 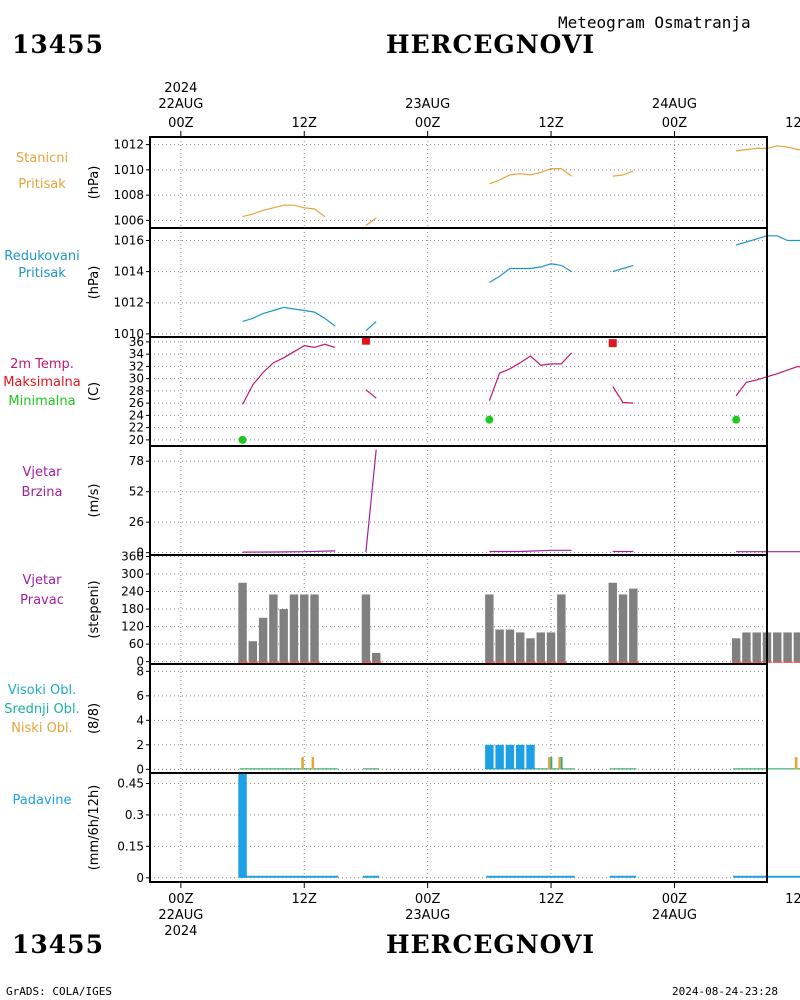 What do you see at coordinates (428, 123) in the screenshot?
I see `top-axis-hour: 00Z` at bounding box center [428, 123].